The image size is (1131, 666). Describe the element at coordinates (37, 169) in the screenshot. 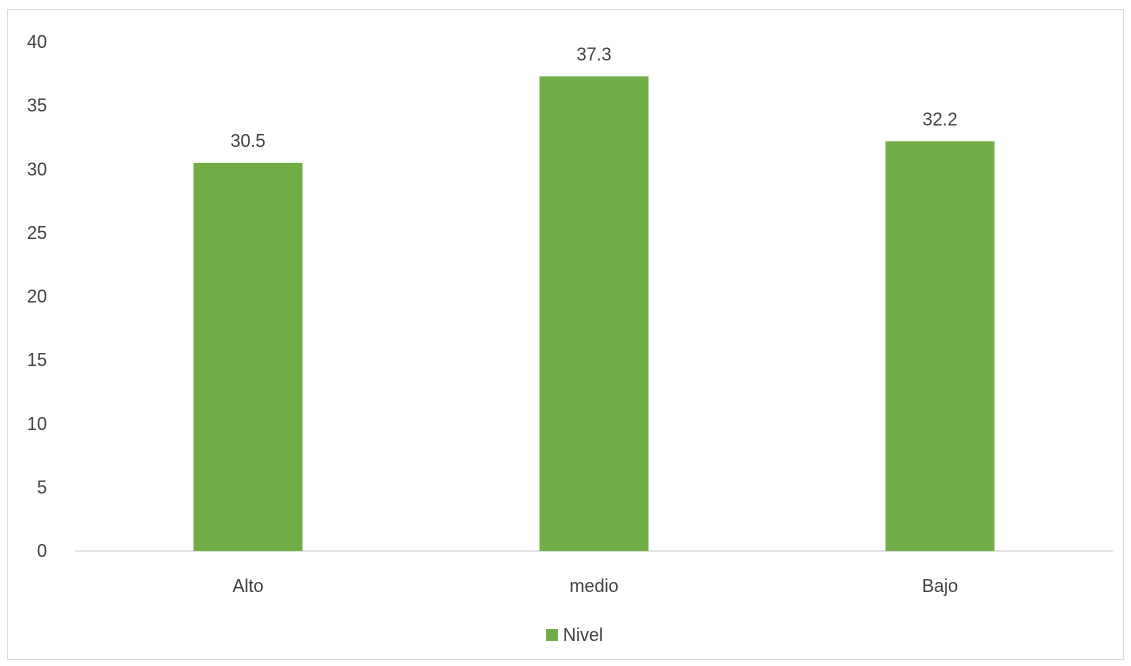

I see `y-tick-label: 30` at that location.